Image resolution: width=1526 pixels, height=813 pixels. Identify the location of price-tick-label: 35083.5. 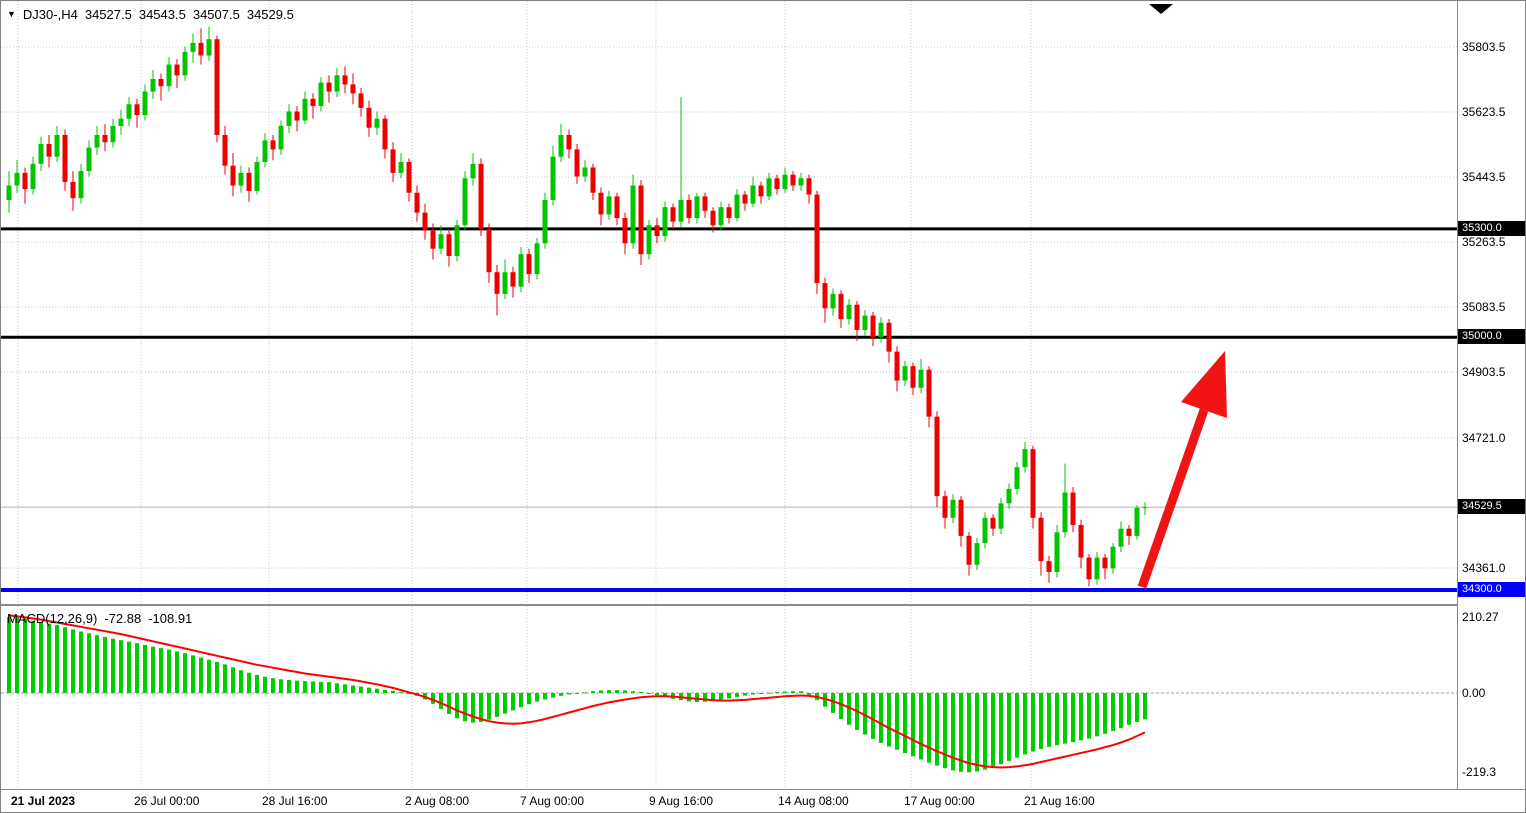
(1484, 307).